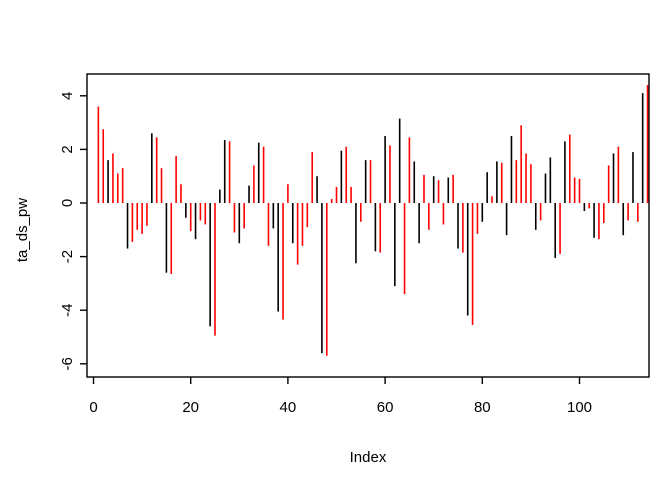 The image size is (672, 480). What do you see at coordinates (67, 203) in the screenshot?
I see `y-tick-label: 0` at bounding box center [67, 203].